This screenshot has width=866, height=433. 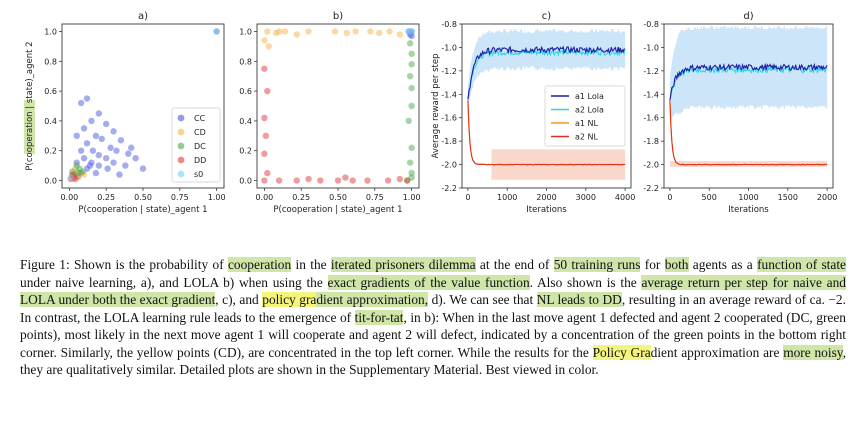 I want to click on x-tick-label: 4000, so click(x=625, y=197).